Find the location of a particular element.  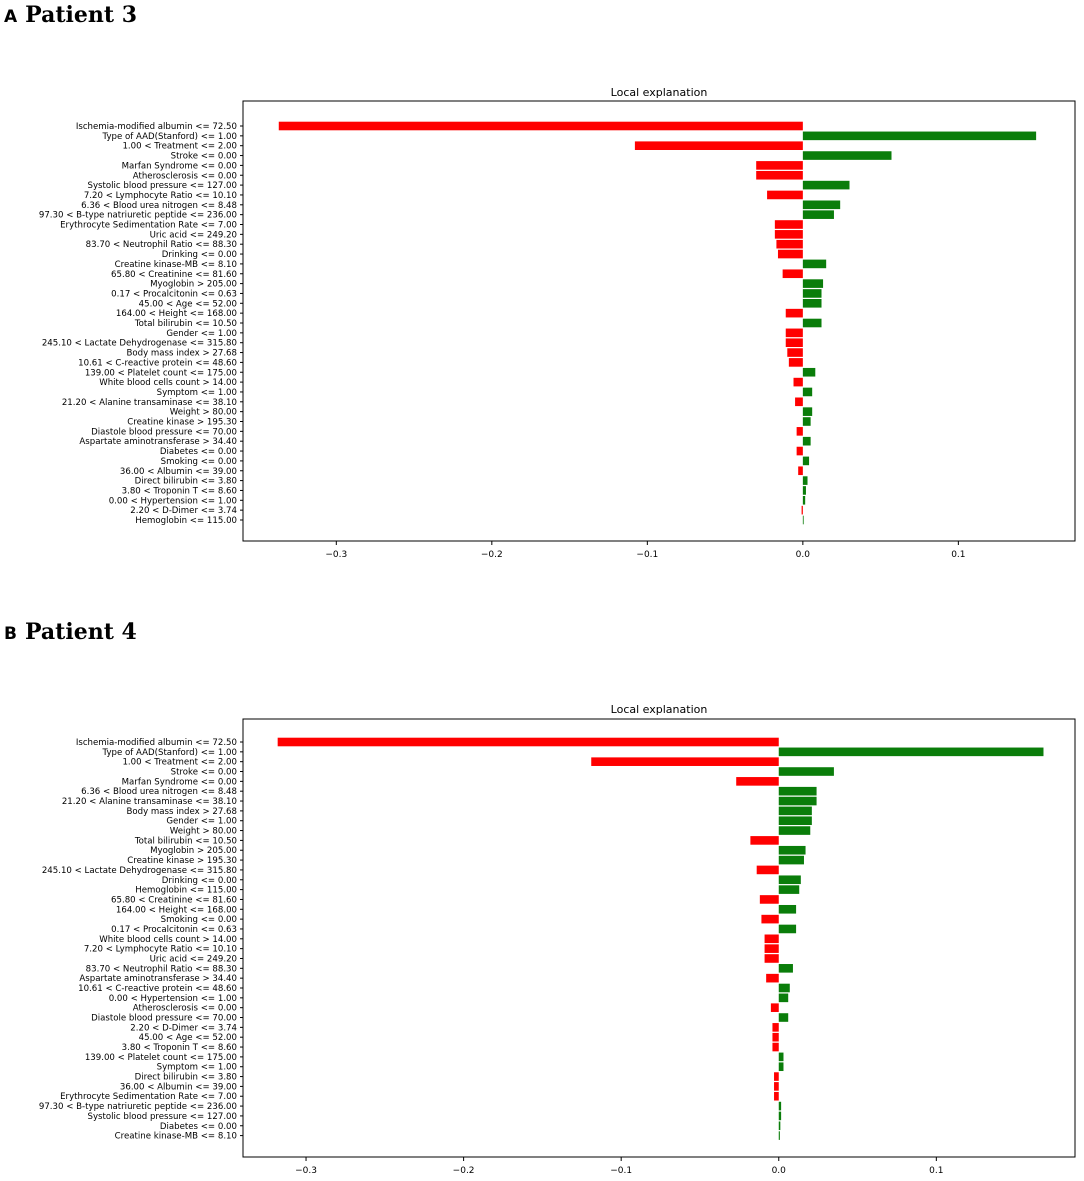

y-tick-label: Diastole blood pressure <= 70.00 is located at coordinates (164, 432).